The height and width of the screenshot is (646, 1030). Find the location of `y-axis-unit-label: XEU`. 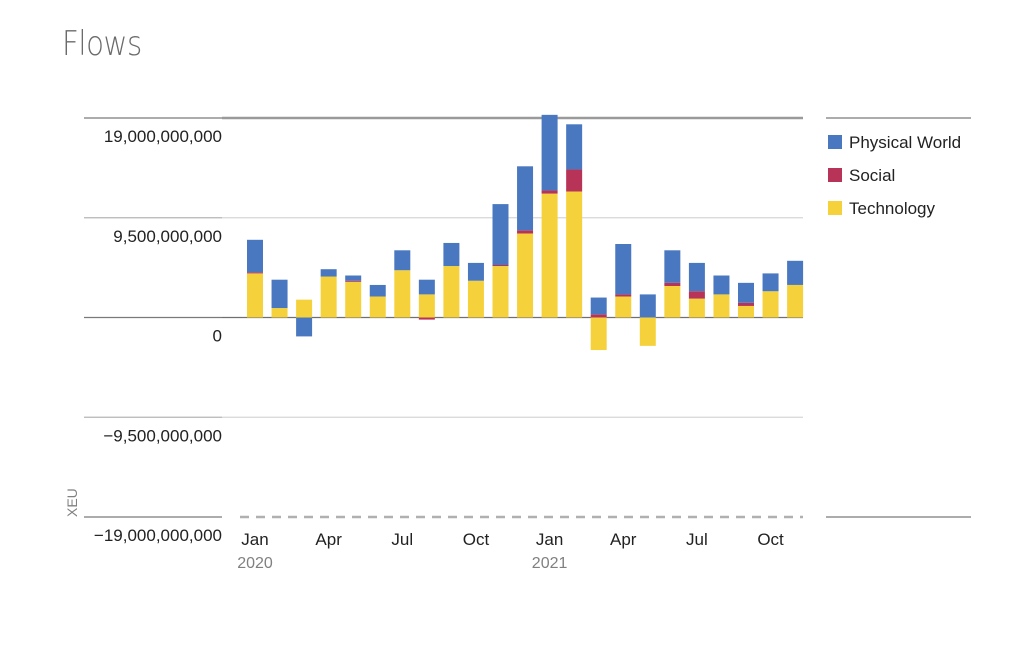

y-axis-unit-label: XEU is located at coordinates (72, 502).